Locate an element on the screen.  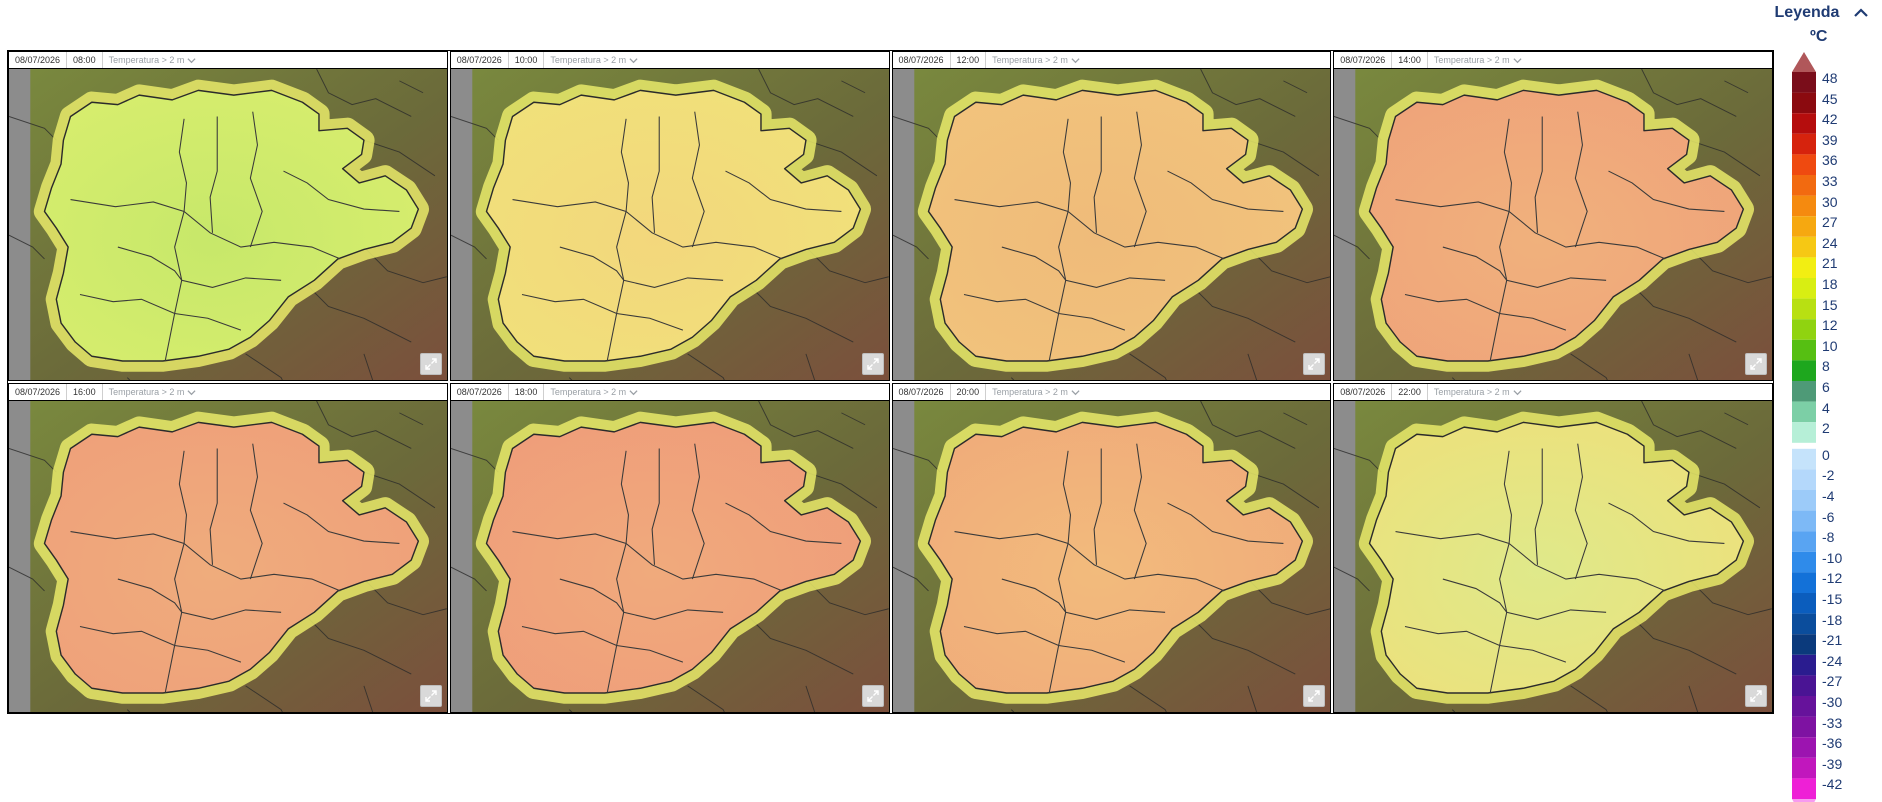
chevron-up-icon is located at coordinates (1861, 13).